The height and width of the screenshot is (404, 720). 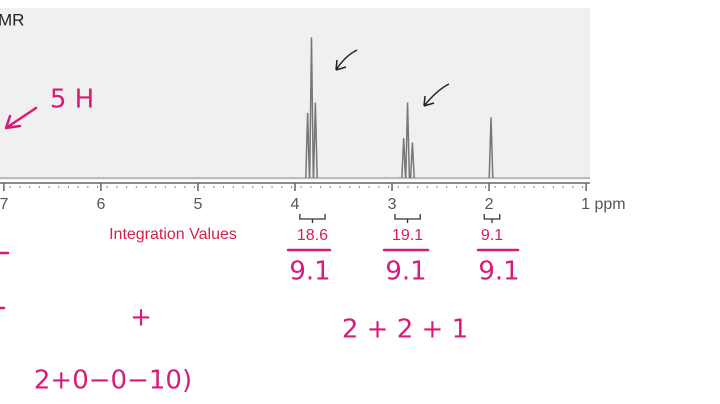 I want to click on integration-value: 9.1, so click(x=492, y=235).